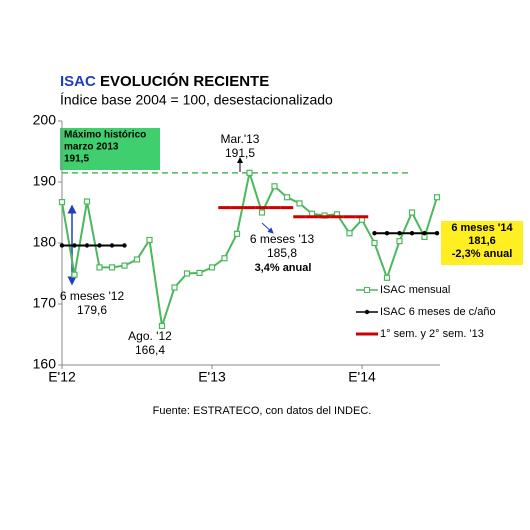 This screenshot has height=530, width=530. I want to click on annotation: 6 meses '14, so click(482, 228).